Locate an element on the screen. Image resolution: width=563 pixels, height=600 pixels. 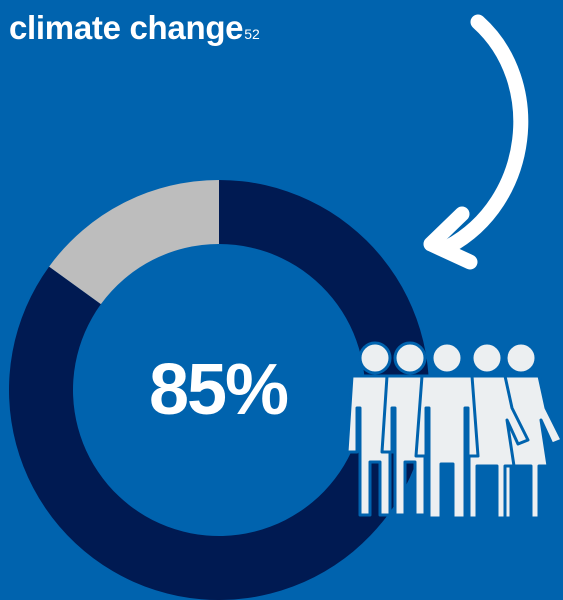
heading: climate change52 is located at coordinates (134, 28).